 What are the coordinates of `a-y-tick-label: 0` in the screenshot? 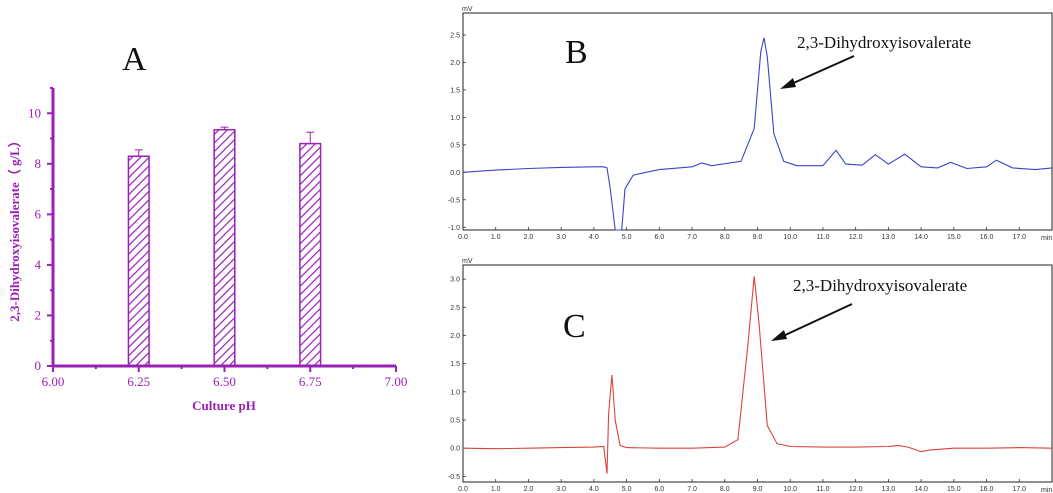 It's located at (38, 365).